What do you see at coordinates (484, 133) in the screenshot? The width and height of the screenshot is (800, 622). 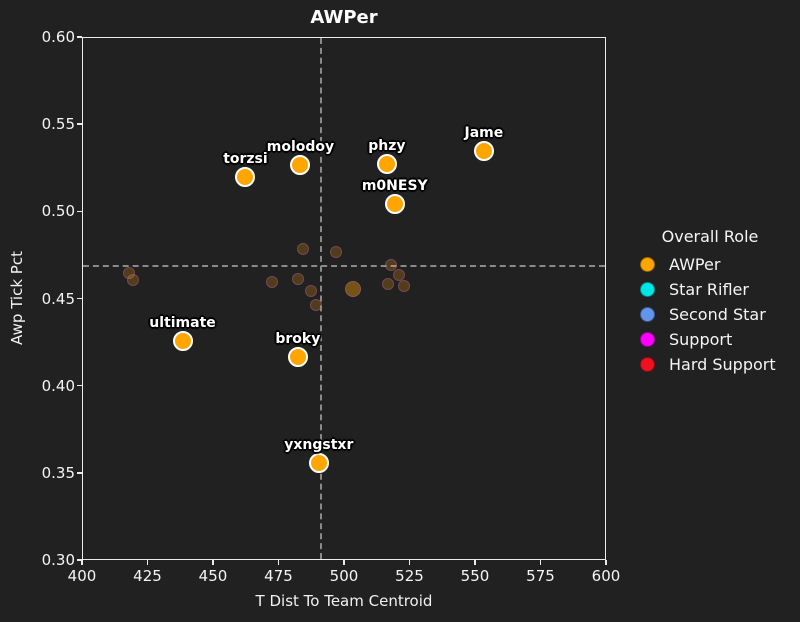 I see `data-point-label: Jame` at bounding box center [484, 133].